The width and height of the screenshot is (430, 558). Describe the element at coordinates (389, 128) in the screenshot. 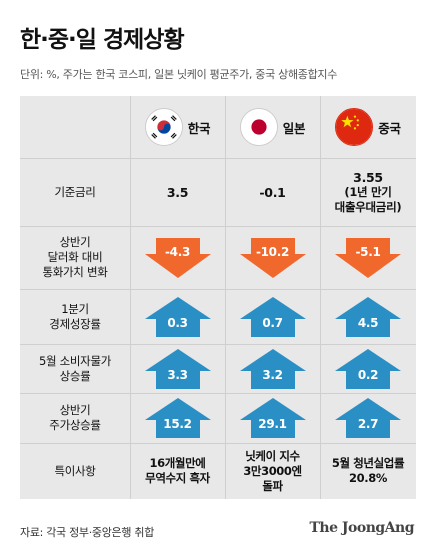

I see `country-name-china: 중국` at that location.